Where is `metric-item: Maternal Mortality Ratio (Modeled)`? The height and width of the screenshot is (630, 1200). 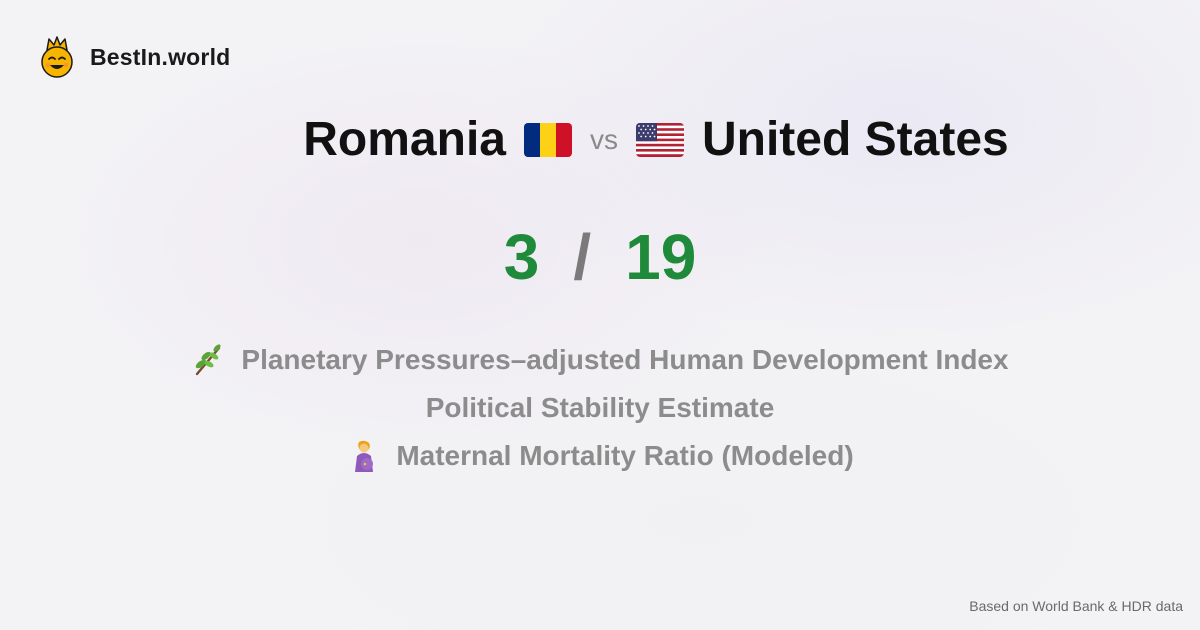 metric-item: Maternal Mortality Ratio (Modeled) is located at coordinates (600, 456).